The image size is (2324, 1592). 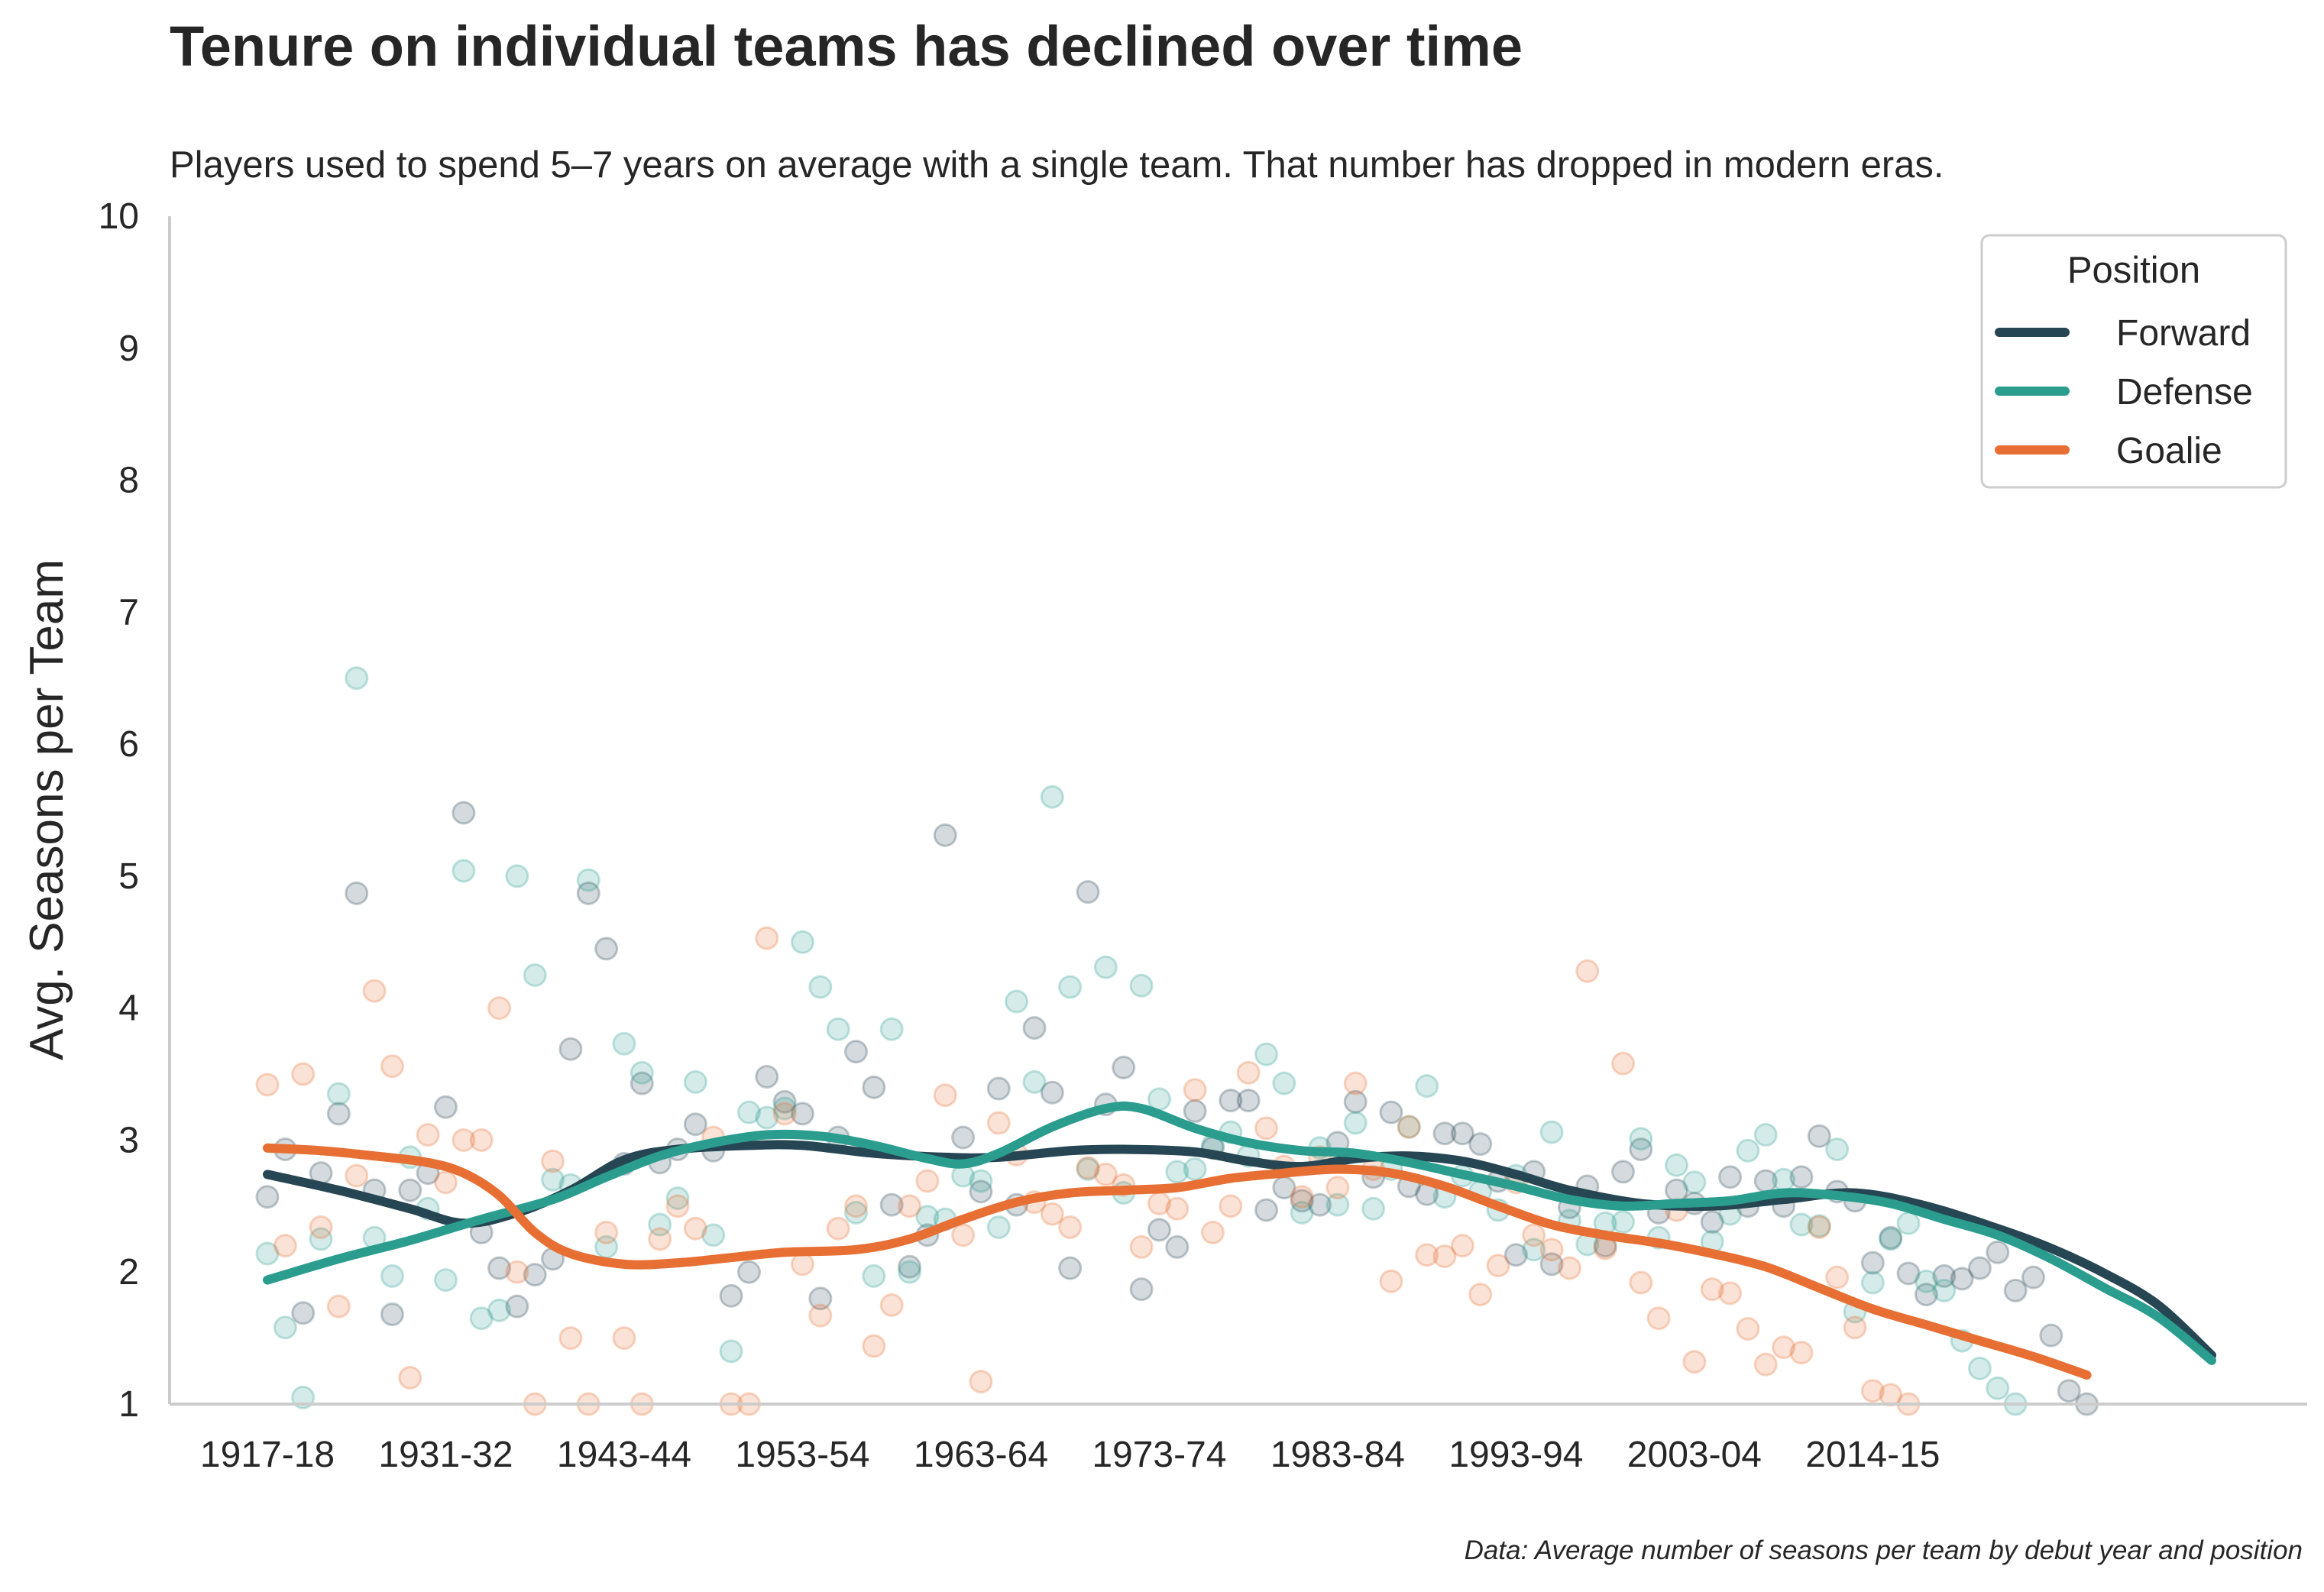 What do you see at coordinates (1239, 1233) in the screenshot?
I see `defense-trend-line` at bounding box center [1239, 1233].